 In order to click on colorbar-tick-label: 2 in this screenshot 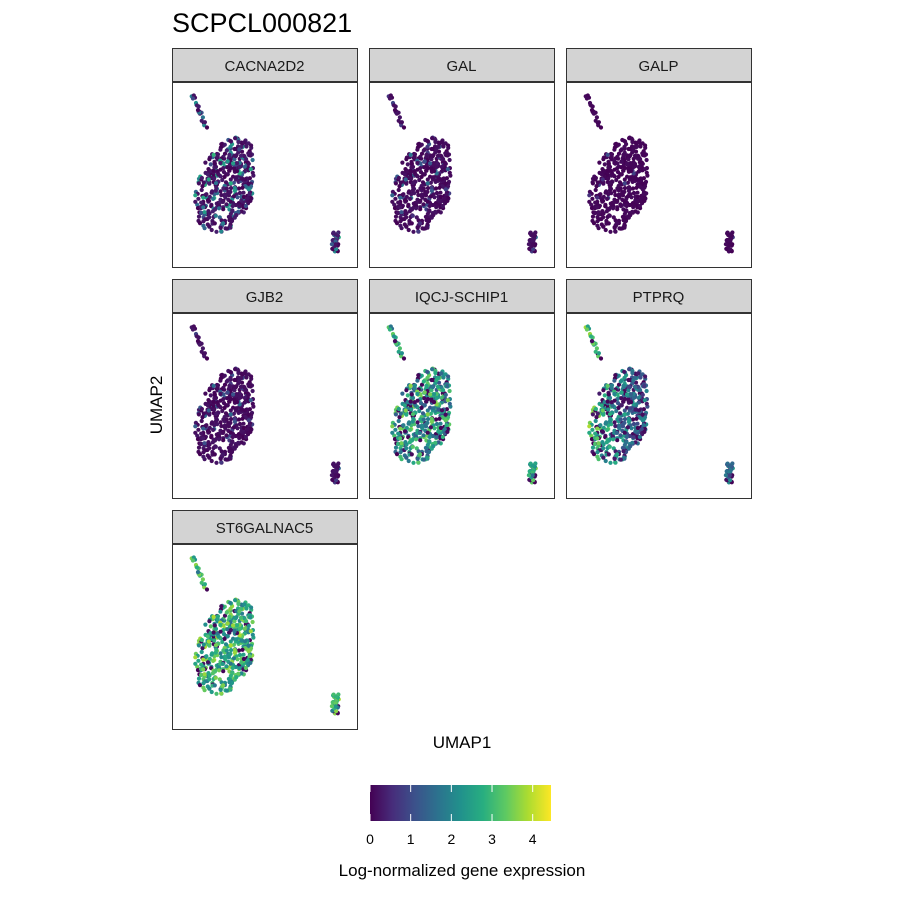, I will do `click(451, 839)`.